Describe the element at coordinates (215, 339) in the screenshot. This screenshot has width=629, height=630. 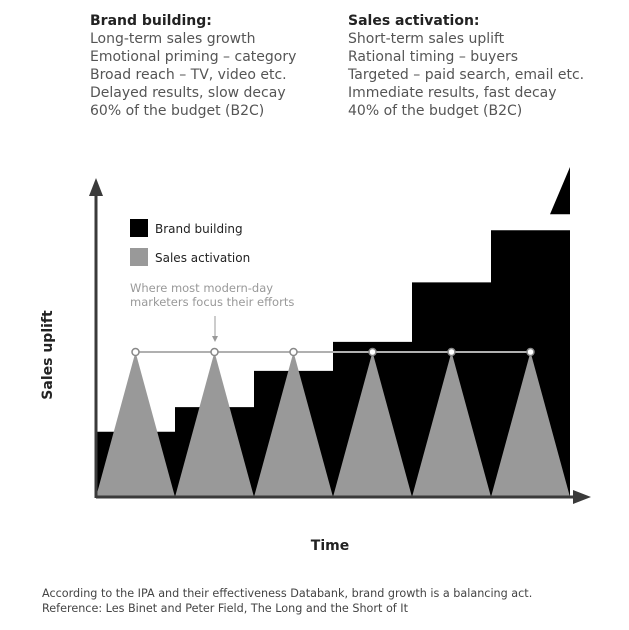
I see `annotation-arrow-icon` at that location.